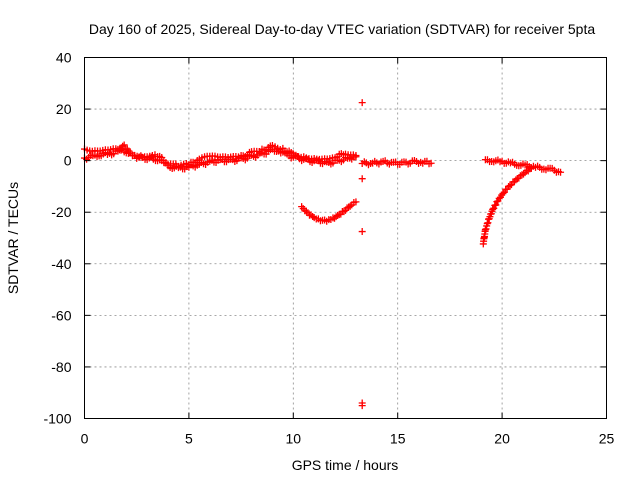  What do you see at coordinates (61, 315) in the screenshot?
I see `y-tick-label: -60` at bounding box center [61, 315].